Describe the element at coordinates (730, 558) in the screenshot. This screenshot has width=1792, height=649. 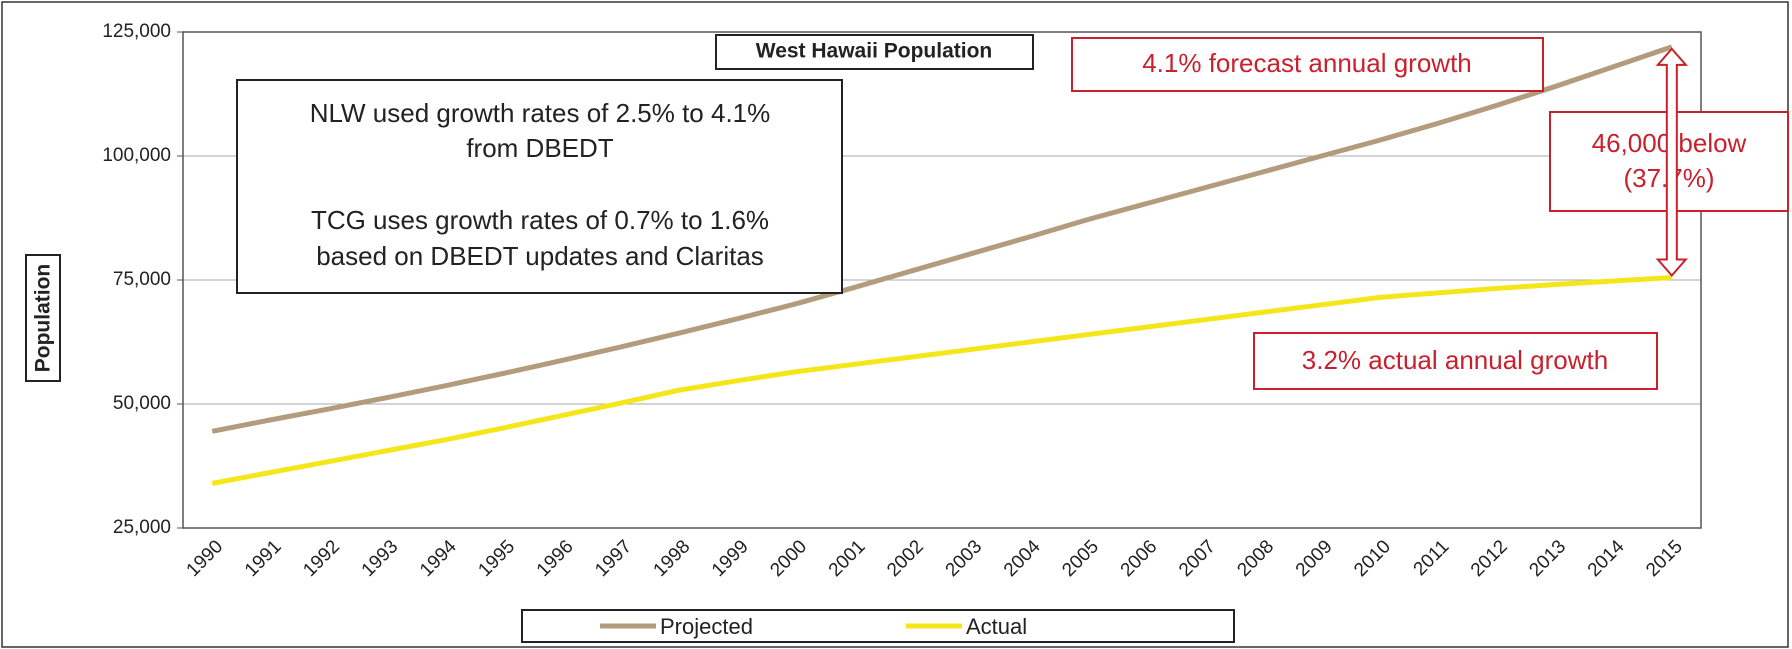
I see `x-tick-label: 1999` at that location.